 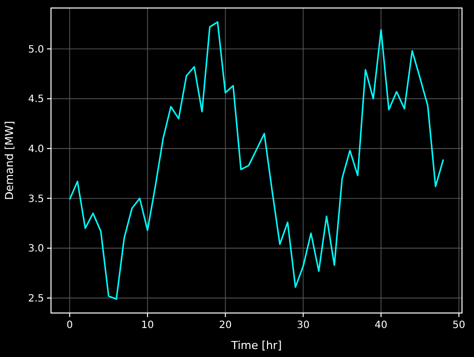 I want to click on y-tick-label: 3.5, so click(x=36, y=199).